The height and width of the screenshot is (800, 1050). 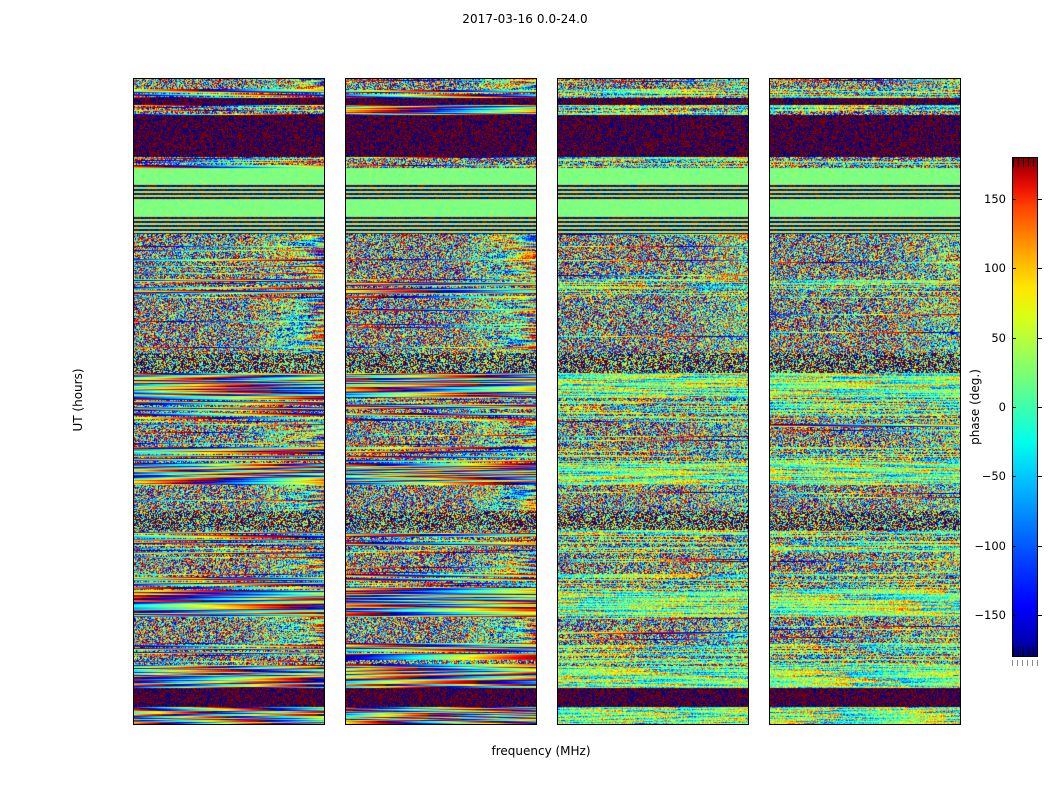 I want to click on waterfall-image-yx, so click(x=865, y=401).